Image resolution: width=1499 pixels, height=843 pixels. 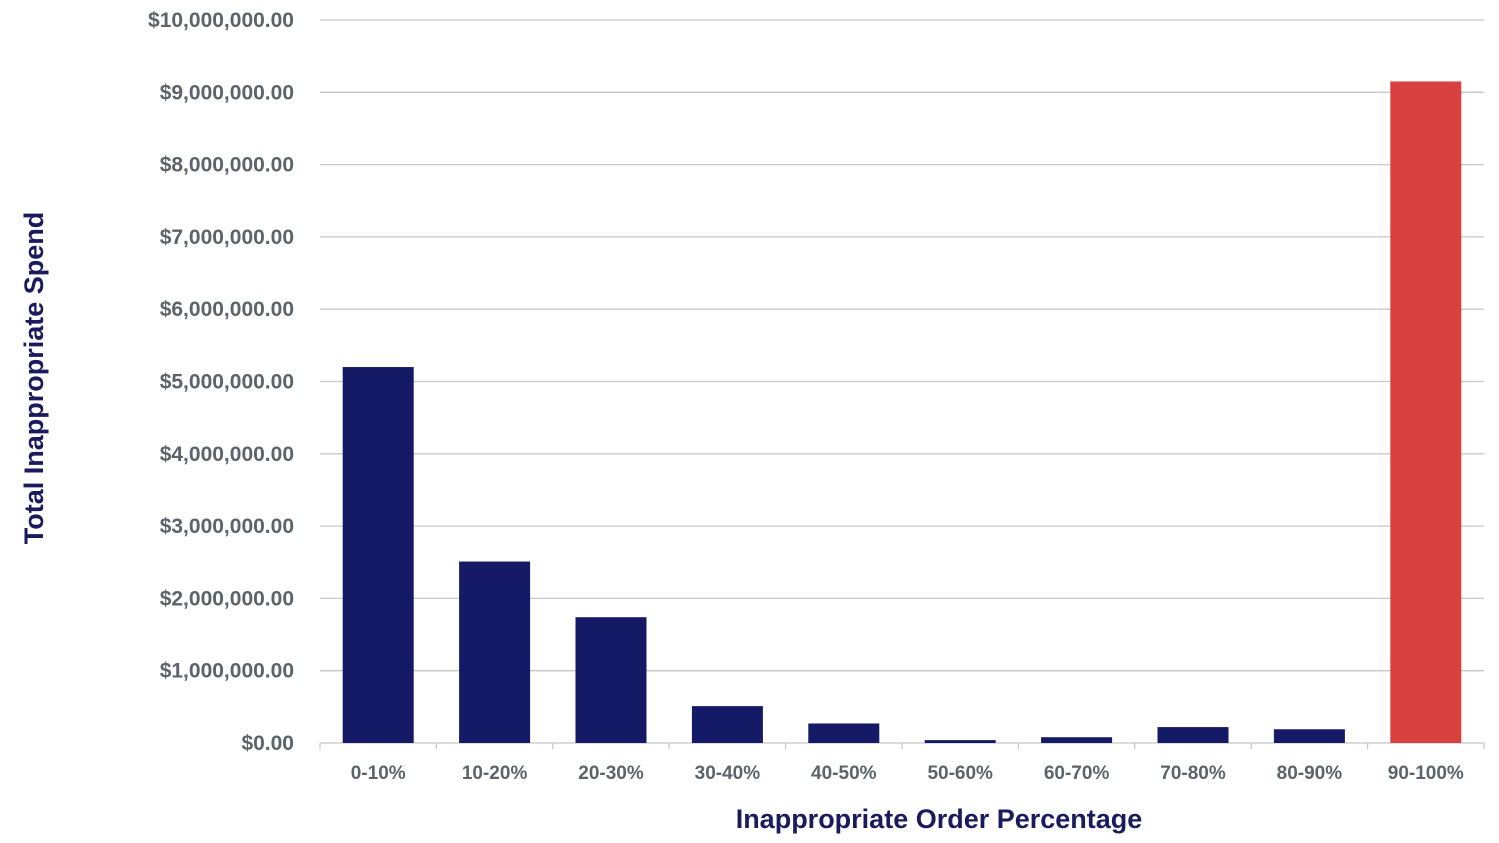 I want to click on y-tick-label: $6,000,000.00, so click(x=227, y=309).